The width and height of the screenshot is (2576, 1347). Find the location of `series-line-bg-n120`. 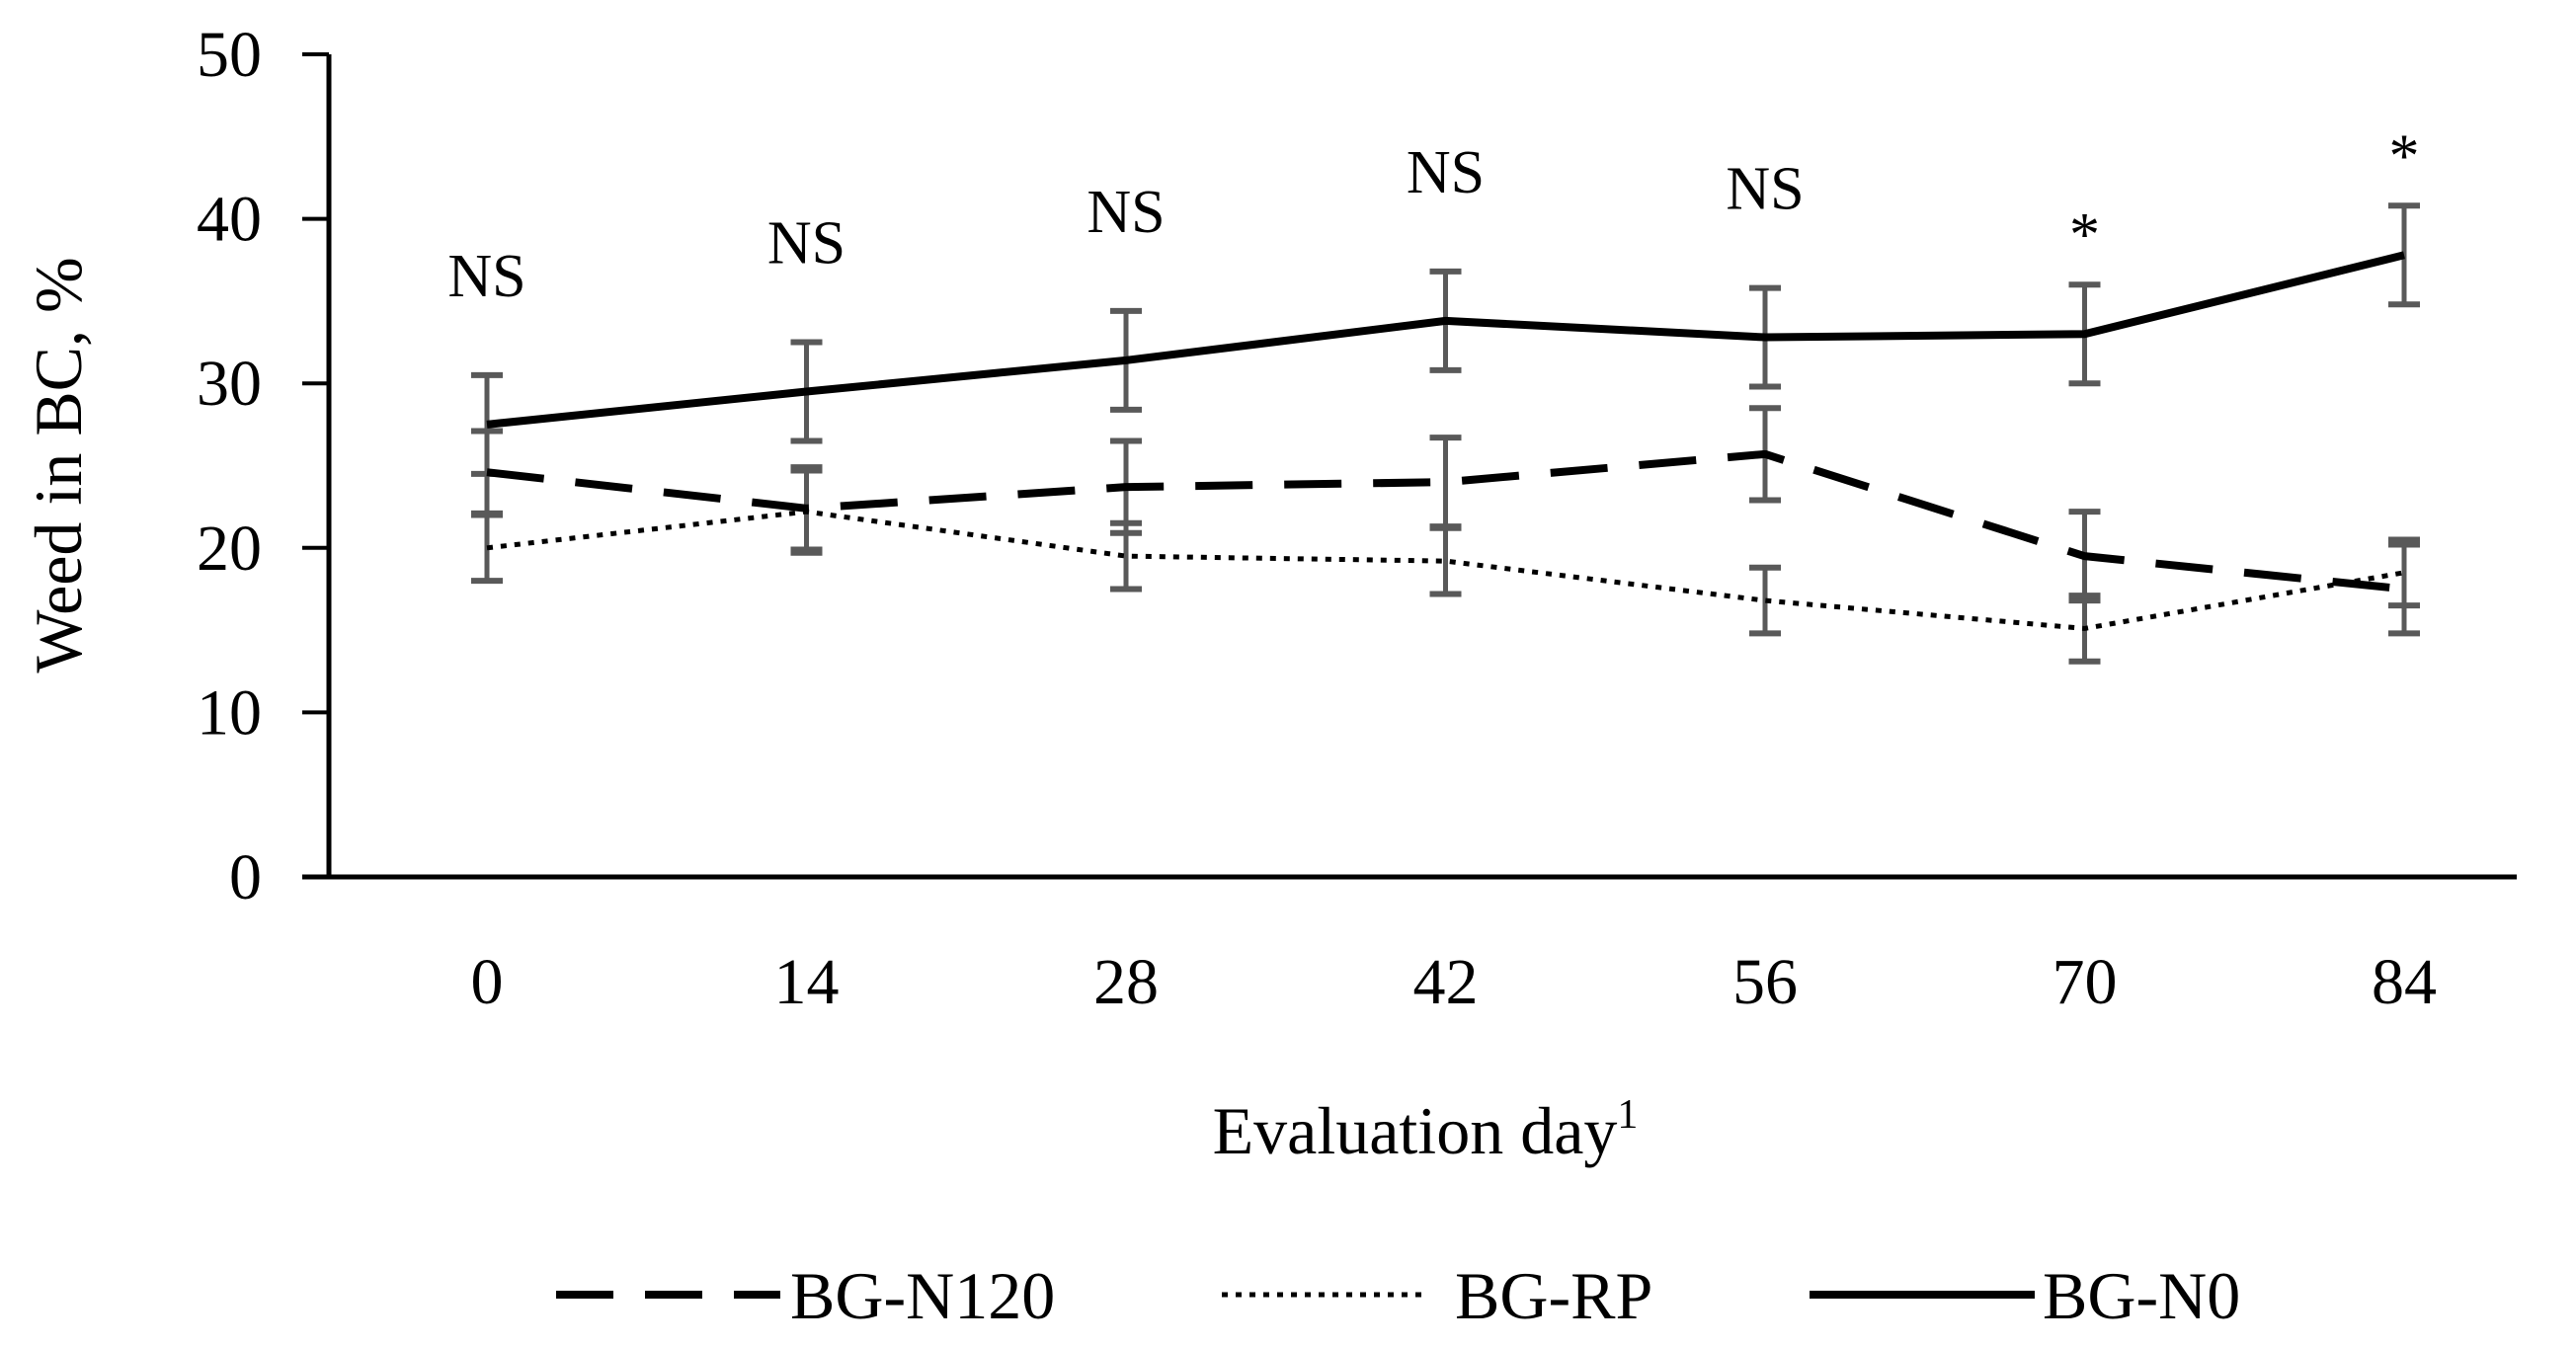

series-line-bg-n120 is located at coordinates (1445, 522).